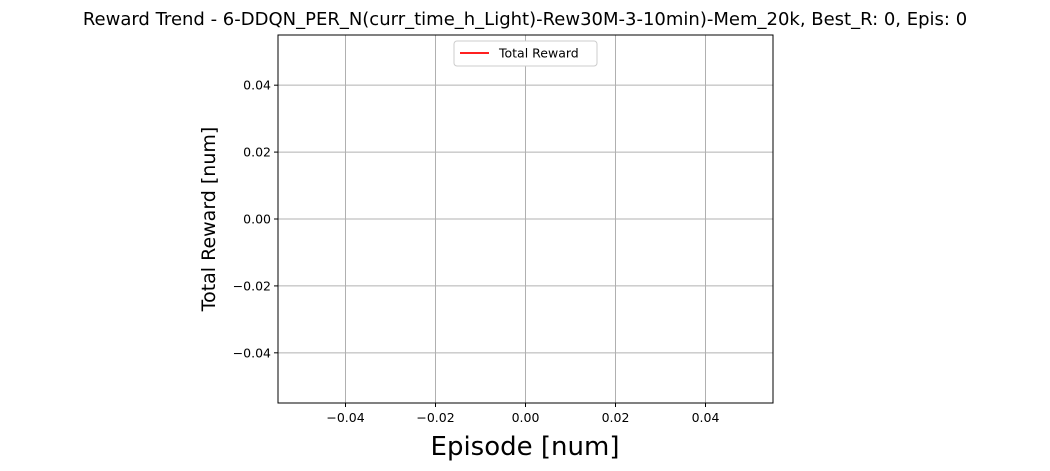 The height and width of the screenshot is (471, 1050). What do you see at coordinates (616, 417) in the screenshot?
I see `x-tick-label-3: 0.02` at bounding box center [616, 417].